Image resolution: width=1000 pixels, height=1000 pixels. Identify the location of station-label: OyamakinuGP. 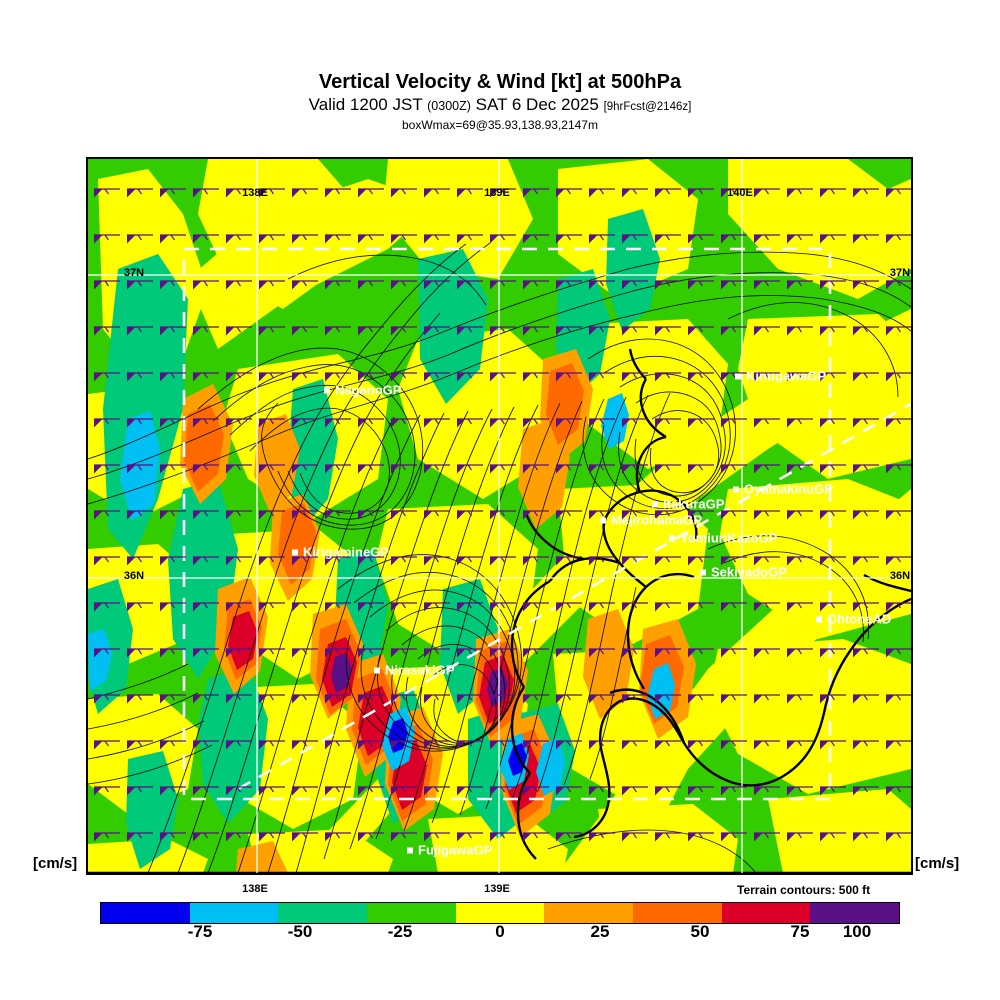
(788, 489).